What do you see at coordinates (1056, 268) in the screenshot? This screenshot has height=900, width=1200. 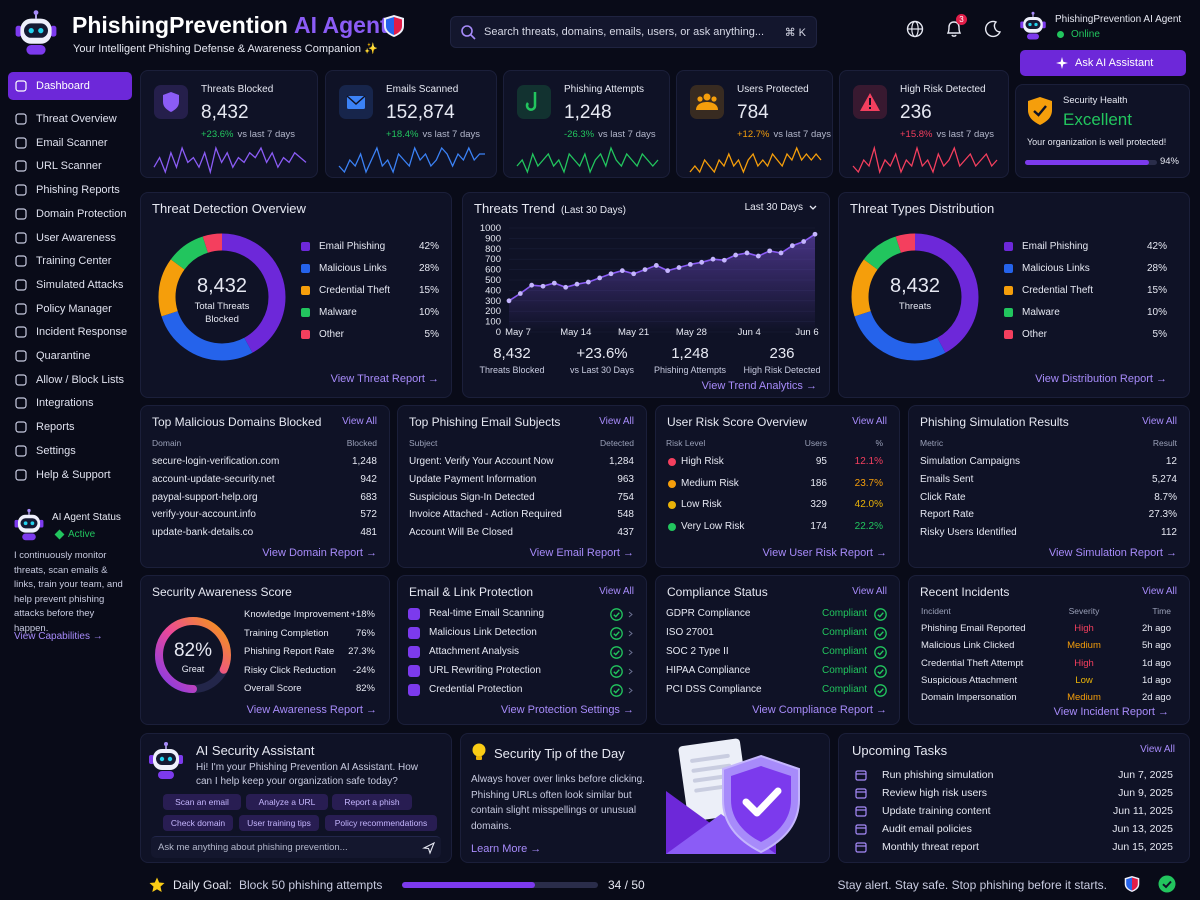 I see `legend-name: Malicious Links` at bounding box center [1056, 268].